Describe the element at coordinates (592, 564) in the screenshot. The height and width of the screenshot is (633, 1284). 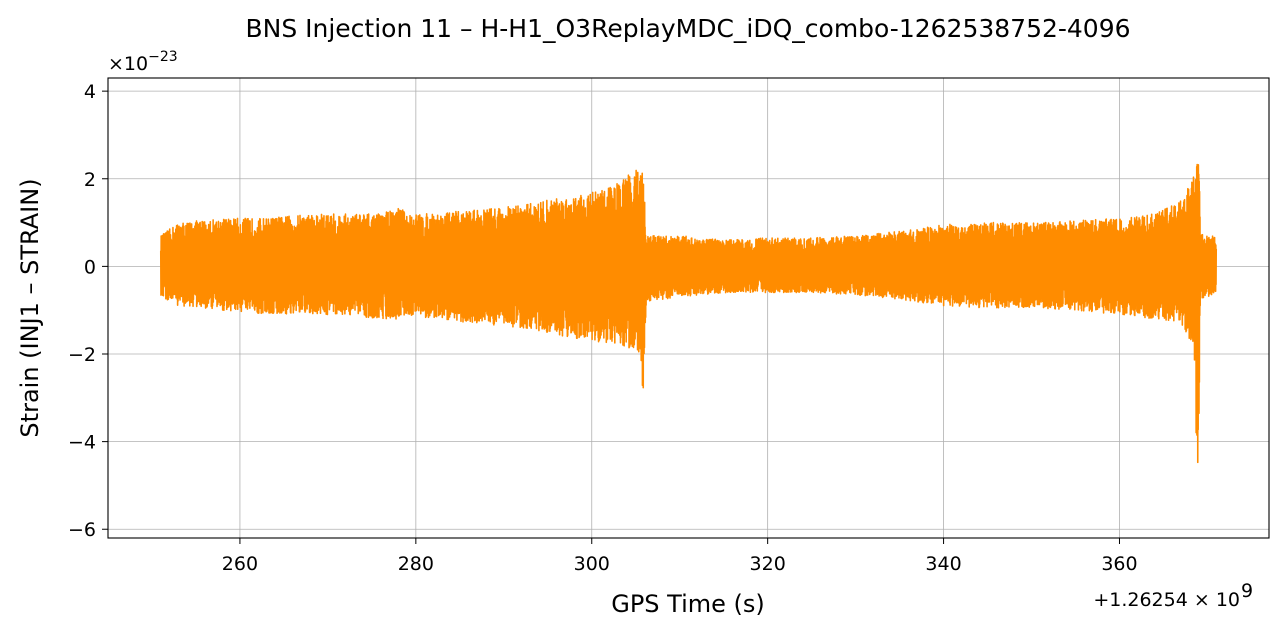
I see `x-tick-label: 300` at that location.